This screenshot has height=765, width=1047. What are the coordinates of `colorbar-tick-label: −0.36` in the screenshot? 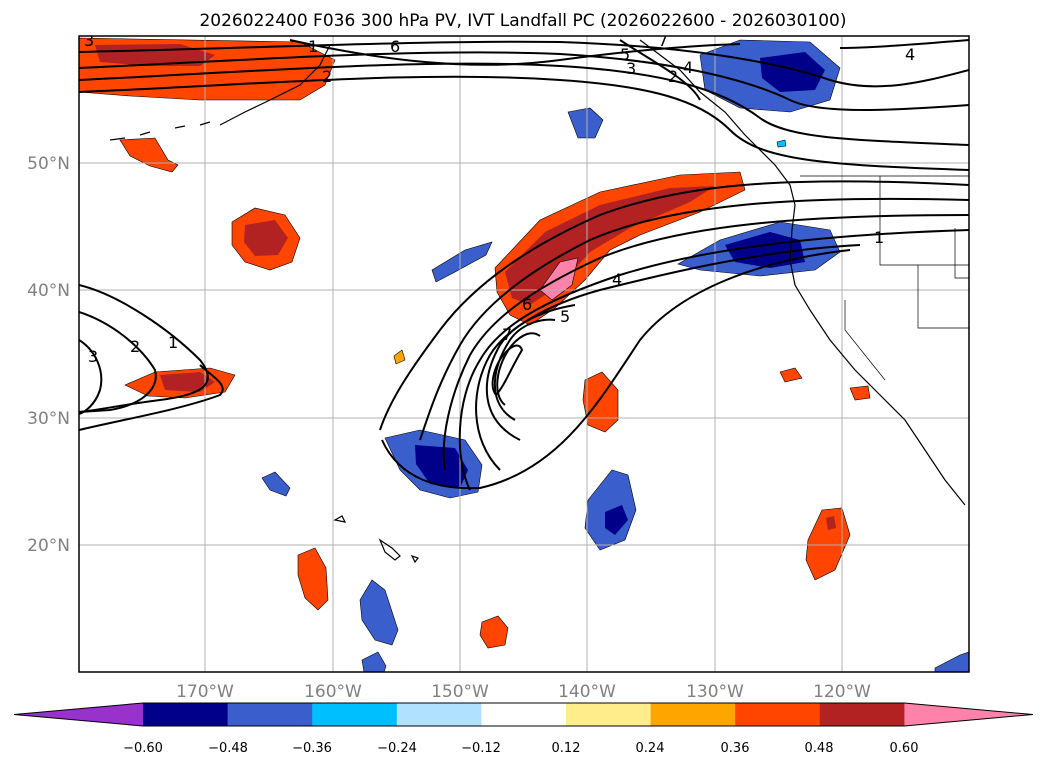 It's located at (312, 748).